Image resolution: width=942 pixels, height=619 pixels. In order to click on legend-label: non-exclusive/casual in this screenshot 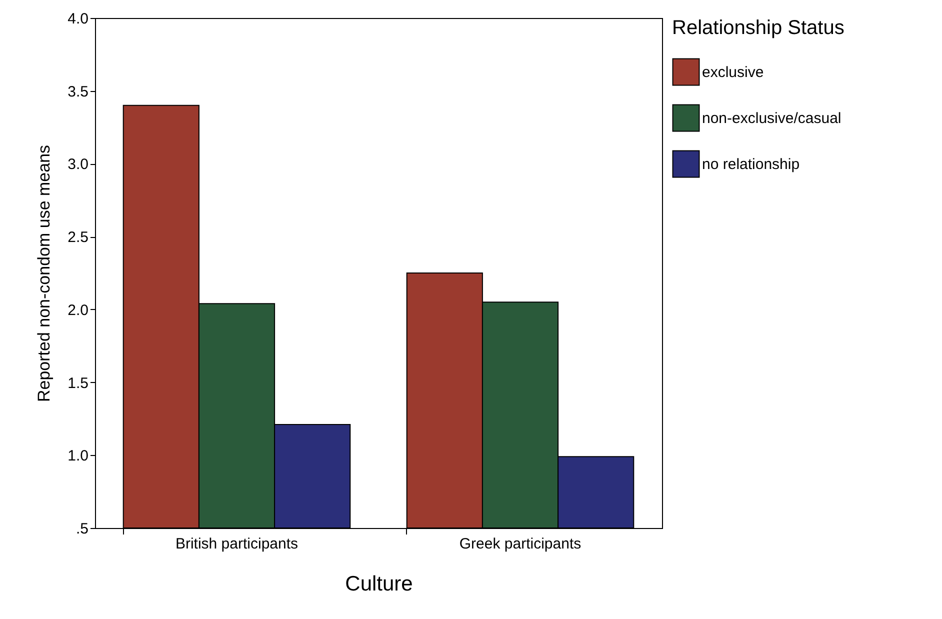, I will do `click(772, 118)`.